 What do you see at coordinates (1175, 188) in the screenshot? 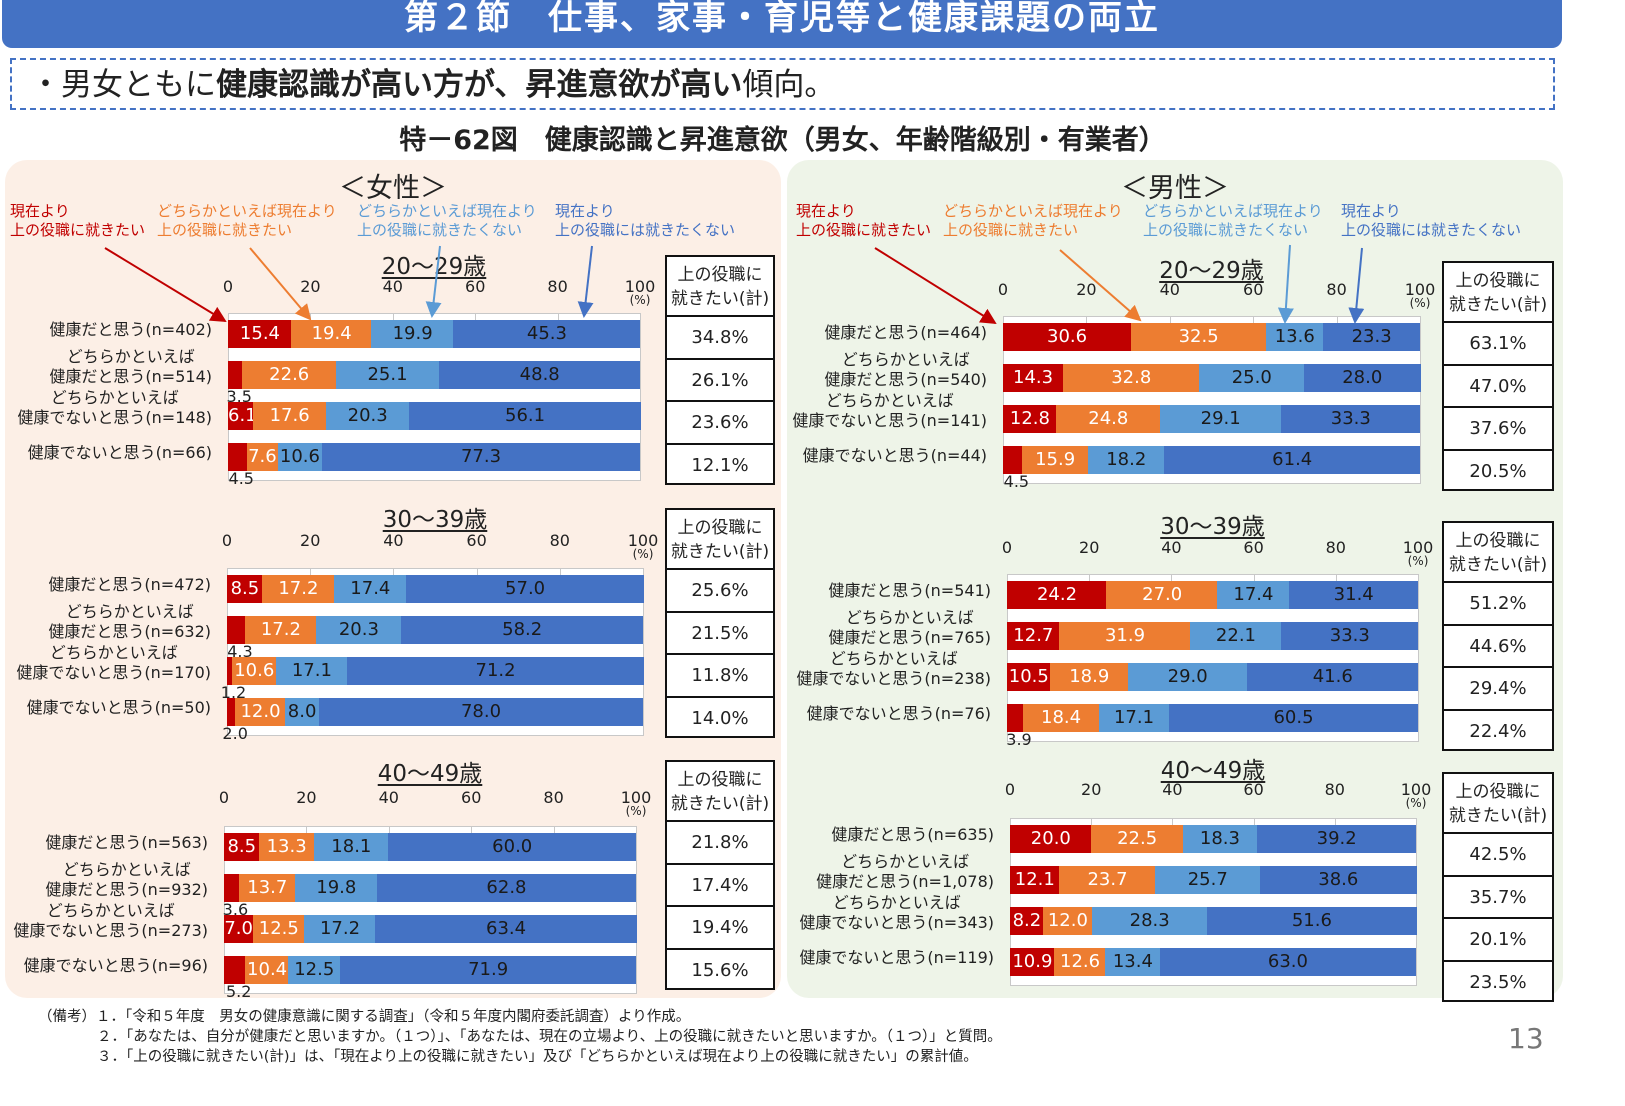
I see `panel-title-male: ＜男性＞` at bounding box center [1175, 188].